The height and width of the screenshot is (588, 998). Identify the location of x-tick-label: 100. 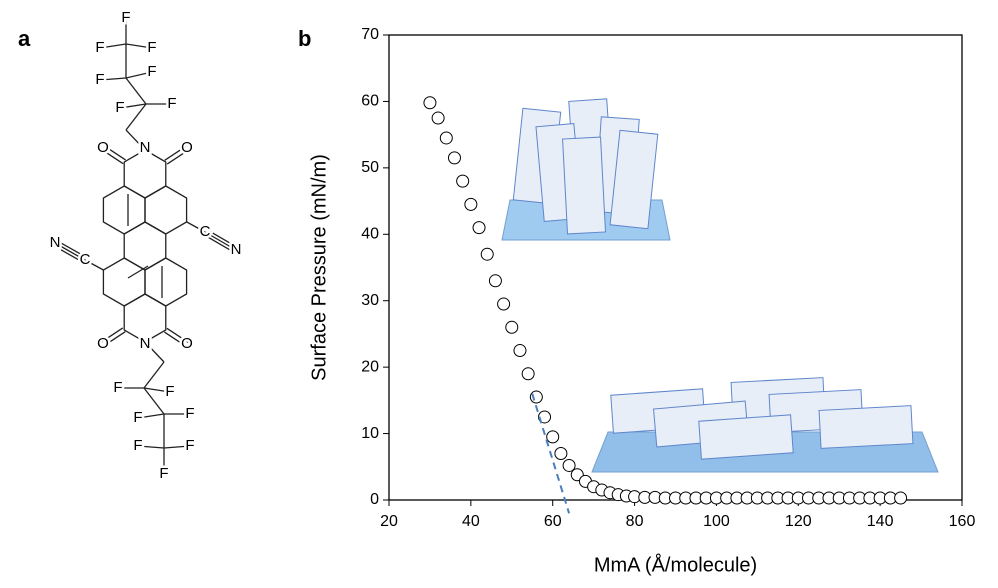
(716, 521).